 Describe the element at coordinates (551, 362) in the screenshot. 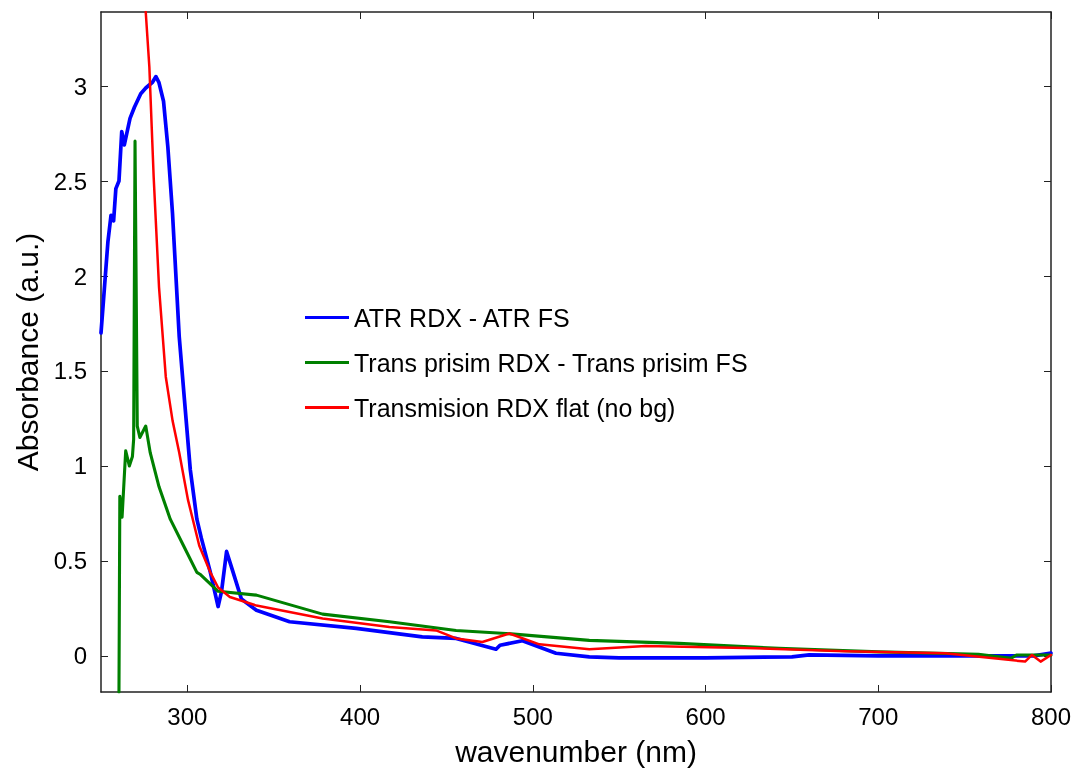

I see `legend-label: Trans prisim RDX - Trans prisim FS` at that location.